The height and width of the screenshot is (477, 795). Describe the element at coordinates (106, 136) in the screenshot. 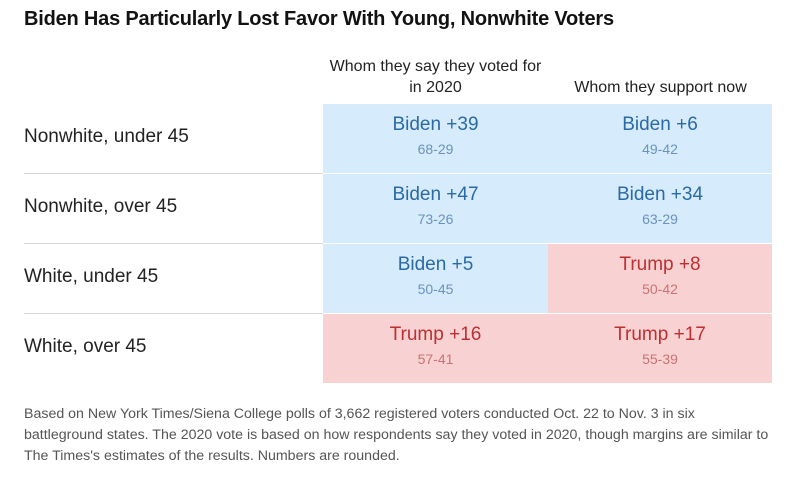

I see `row-label: Nonwhite, under 45` at that location.